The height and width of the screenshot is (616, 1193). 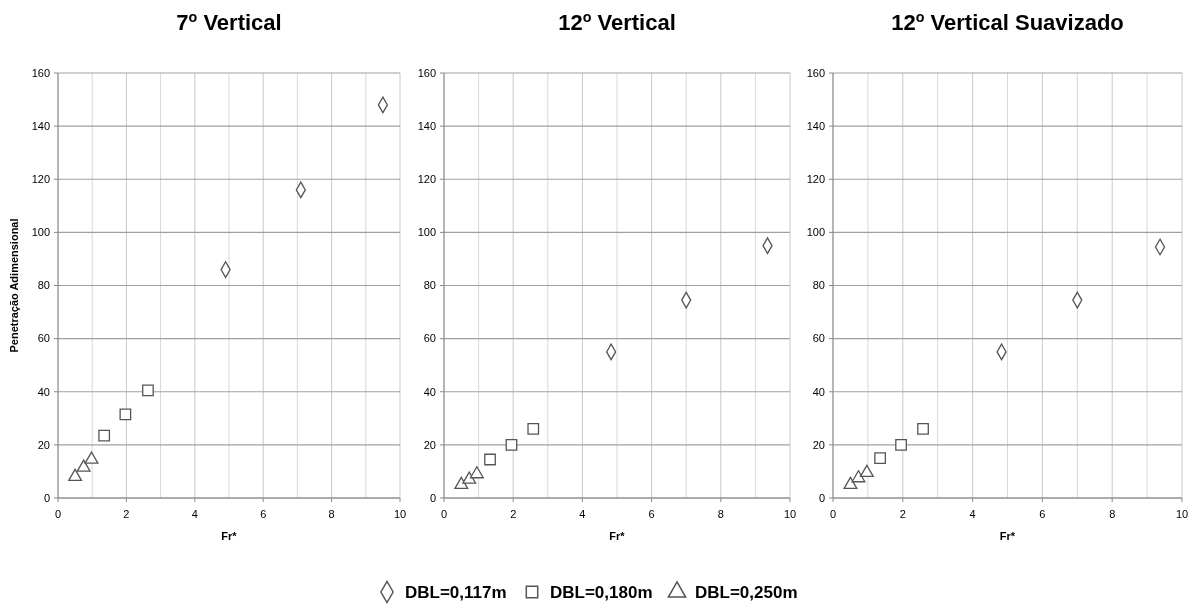 I want to click on y-axis-title: Penetração Adimensional, so click(x=14, y=285).